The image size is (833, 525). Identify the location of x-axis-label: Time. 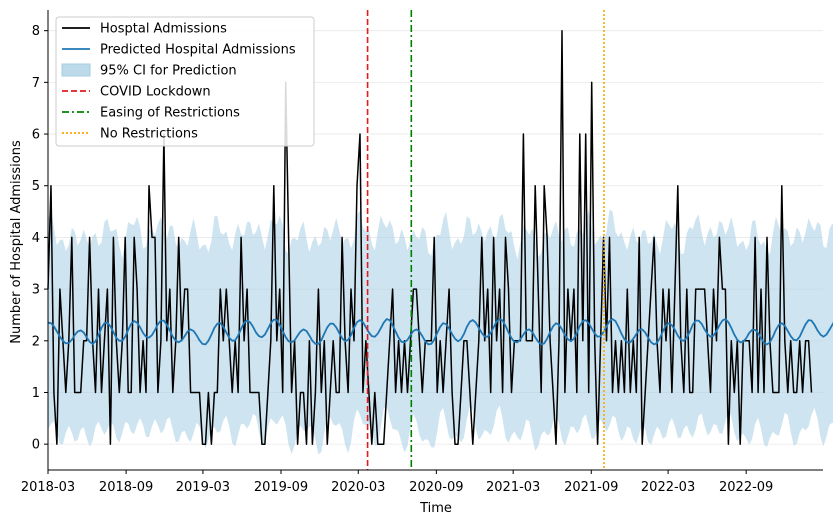
(435, 508).